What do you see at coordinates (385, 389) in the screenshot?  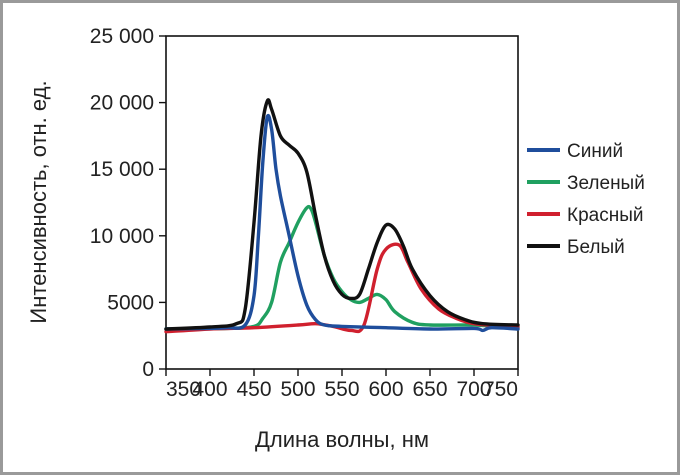 I see `x-tick-label: 600` at bounding box center [385, 389].